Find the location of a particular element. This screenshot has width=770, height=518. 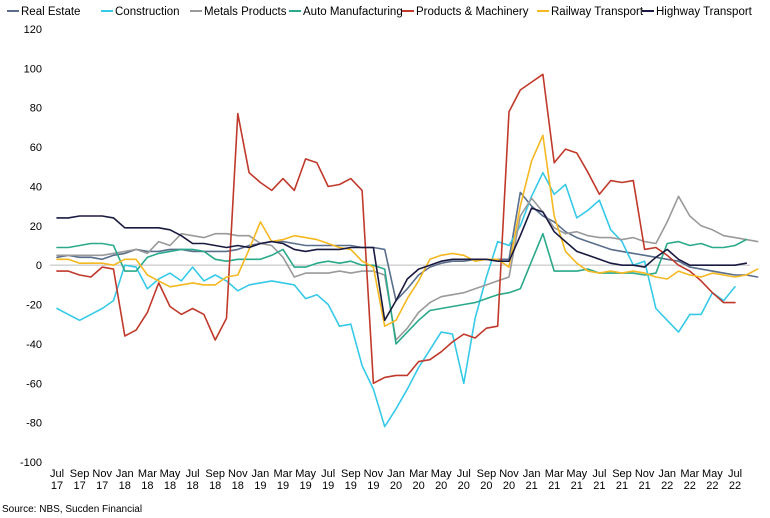

y-tick-label: 0 is located at coordinates (39, 266).